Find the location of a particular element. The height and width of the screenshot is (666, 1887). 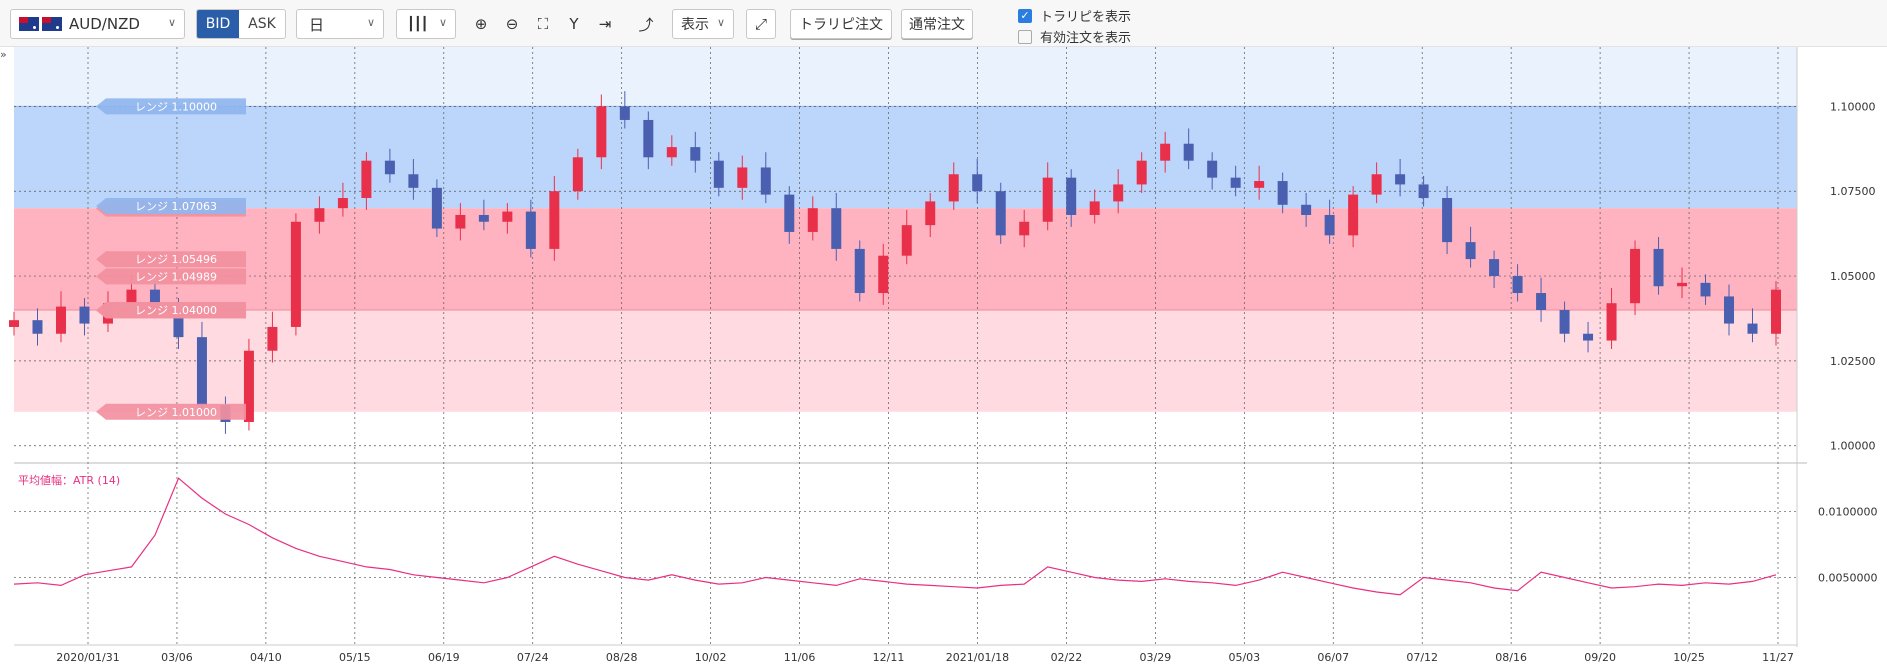

australia-flag-icon is located at coordinates (29, 24).